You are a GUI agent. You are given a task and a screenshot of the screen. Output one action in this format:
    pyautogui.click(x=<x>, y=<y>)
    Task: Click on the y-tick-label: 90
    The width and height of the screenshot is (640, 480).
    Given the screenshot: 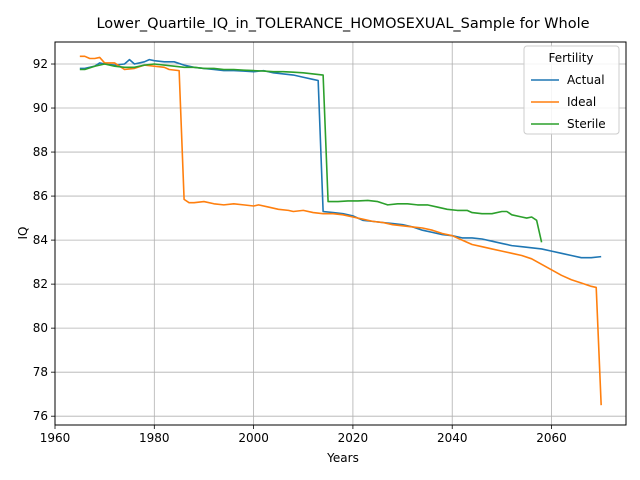 What is the action you would take?
    pyautogui.click(x=40, y=108)
    